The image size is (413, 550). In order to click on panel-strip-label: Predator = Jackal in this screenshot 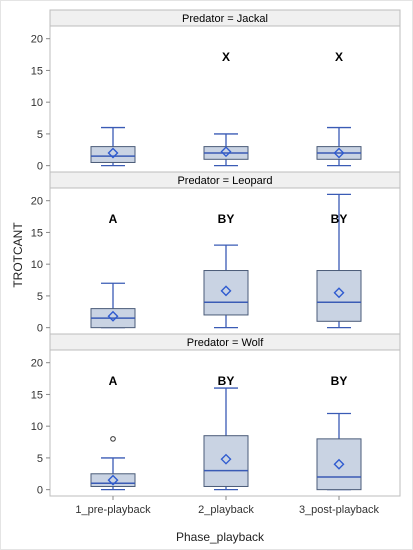, I will do `click(225, 19)`.